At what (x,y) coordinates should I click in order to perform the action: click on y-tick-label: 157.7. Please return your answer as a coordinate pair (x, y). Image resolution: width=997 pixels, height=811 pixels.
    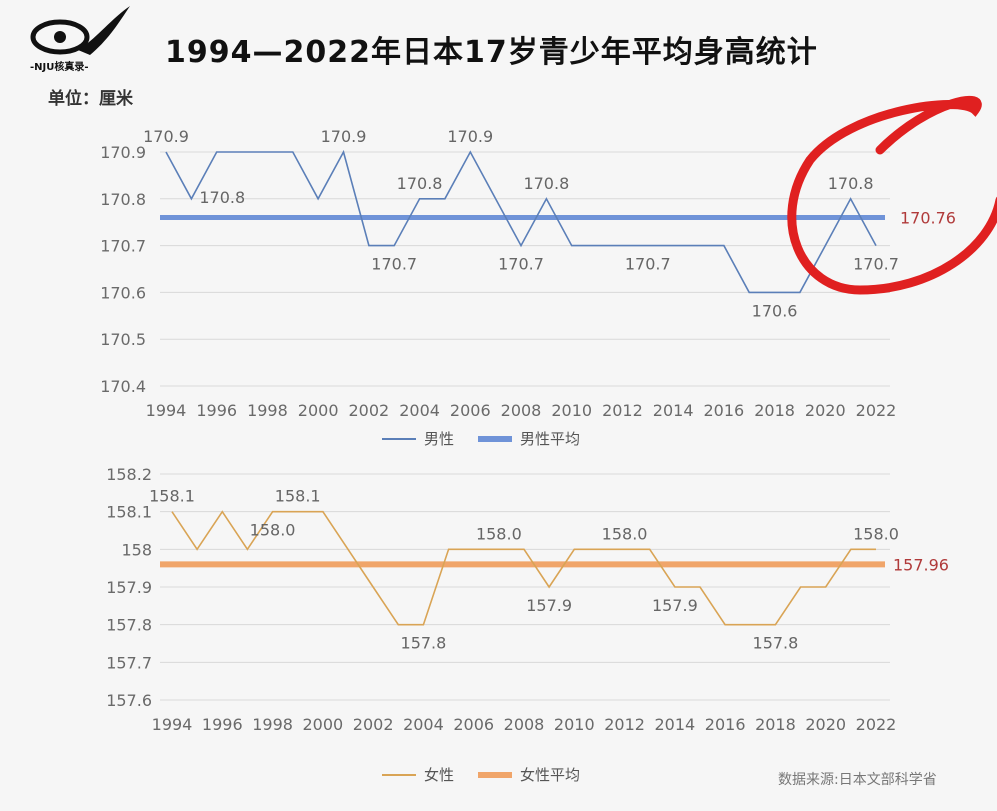
    Looking at the image, I should click on (129, 662).